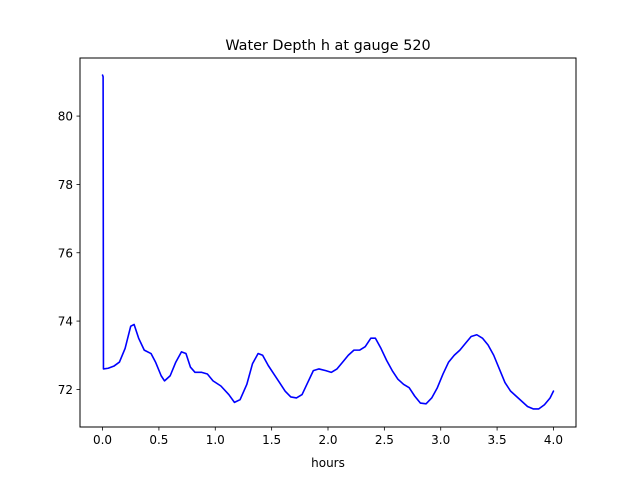 This screenshot has height=480, width=640. I want to click on x-tick-label: 2.0, so click(327, 440).